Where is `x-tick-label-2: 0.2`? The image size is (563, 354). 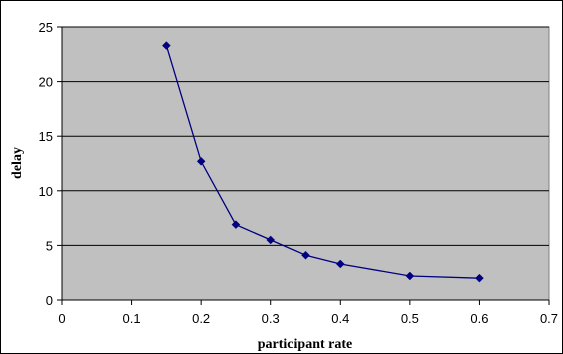
x-tick-label-2: 0.2 is located at coordinates (201, 318).